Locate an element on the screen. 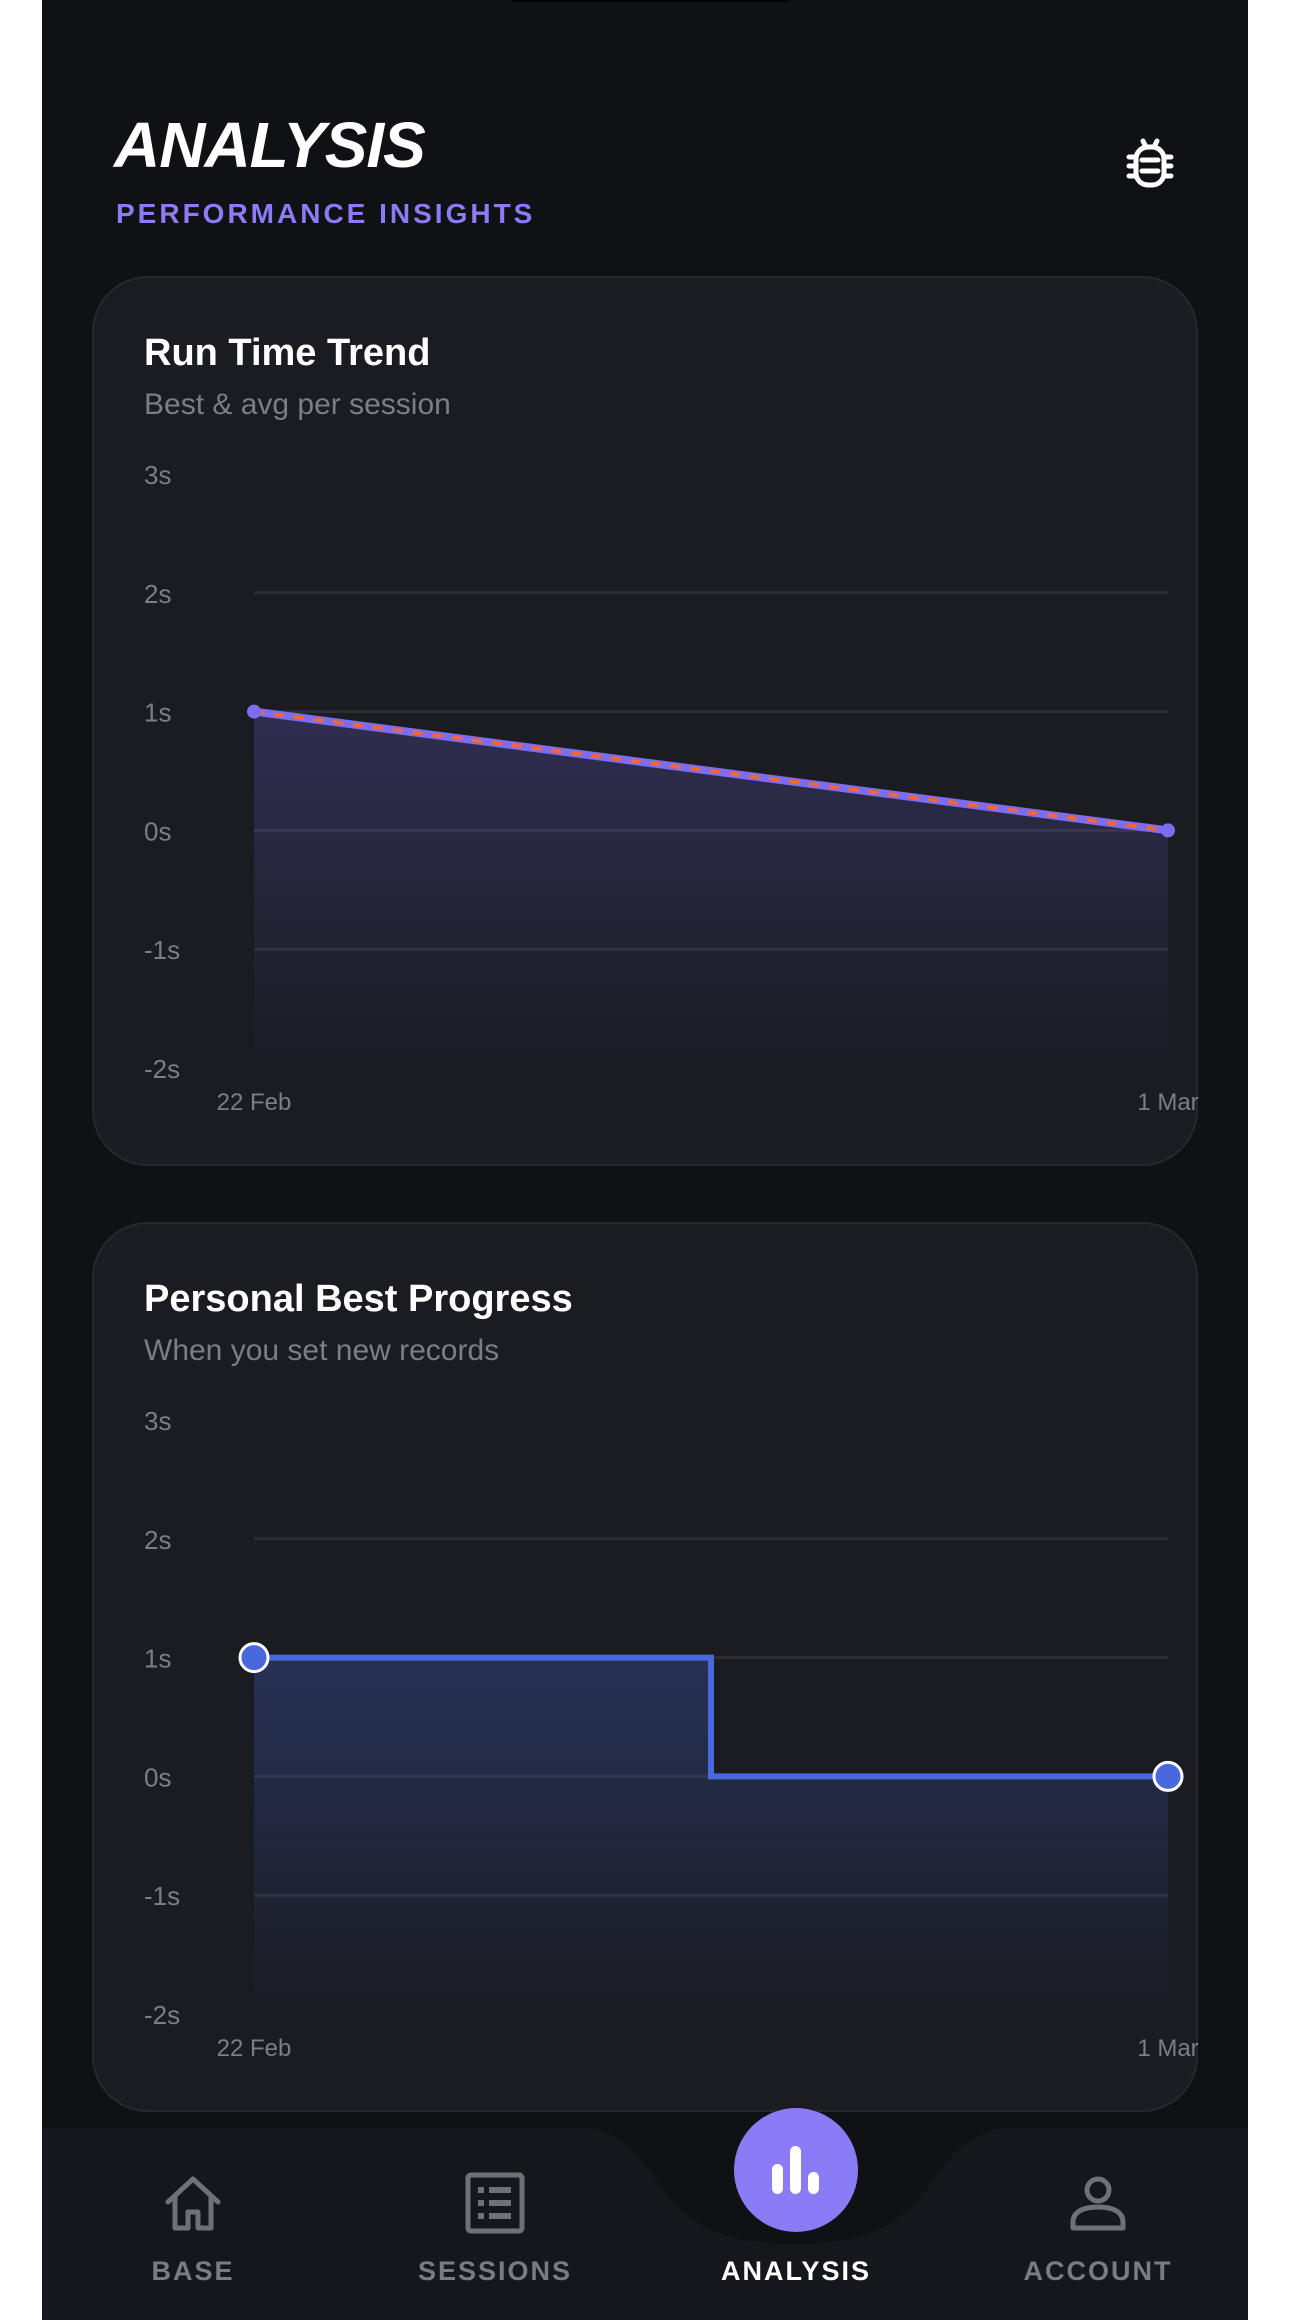 The height and width of the screenshot is (2320, 1290). nav-label: ANALYSIS is located at coordinates (796, 2271).